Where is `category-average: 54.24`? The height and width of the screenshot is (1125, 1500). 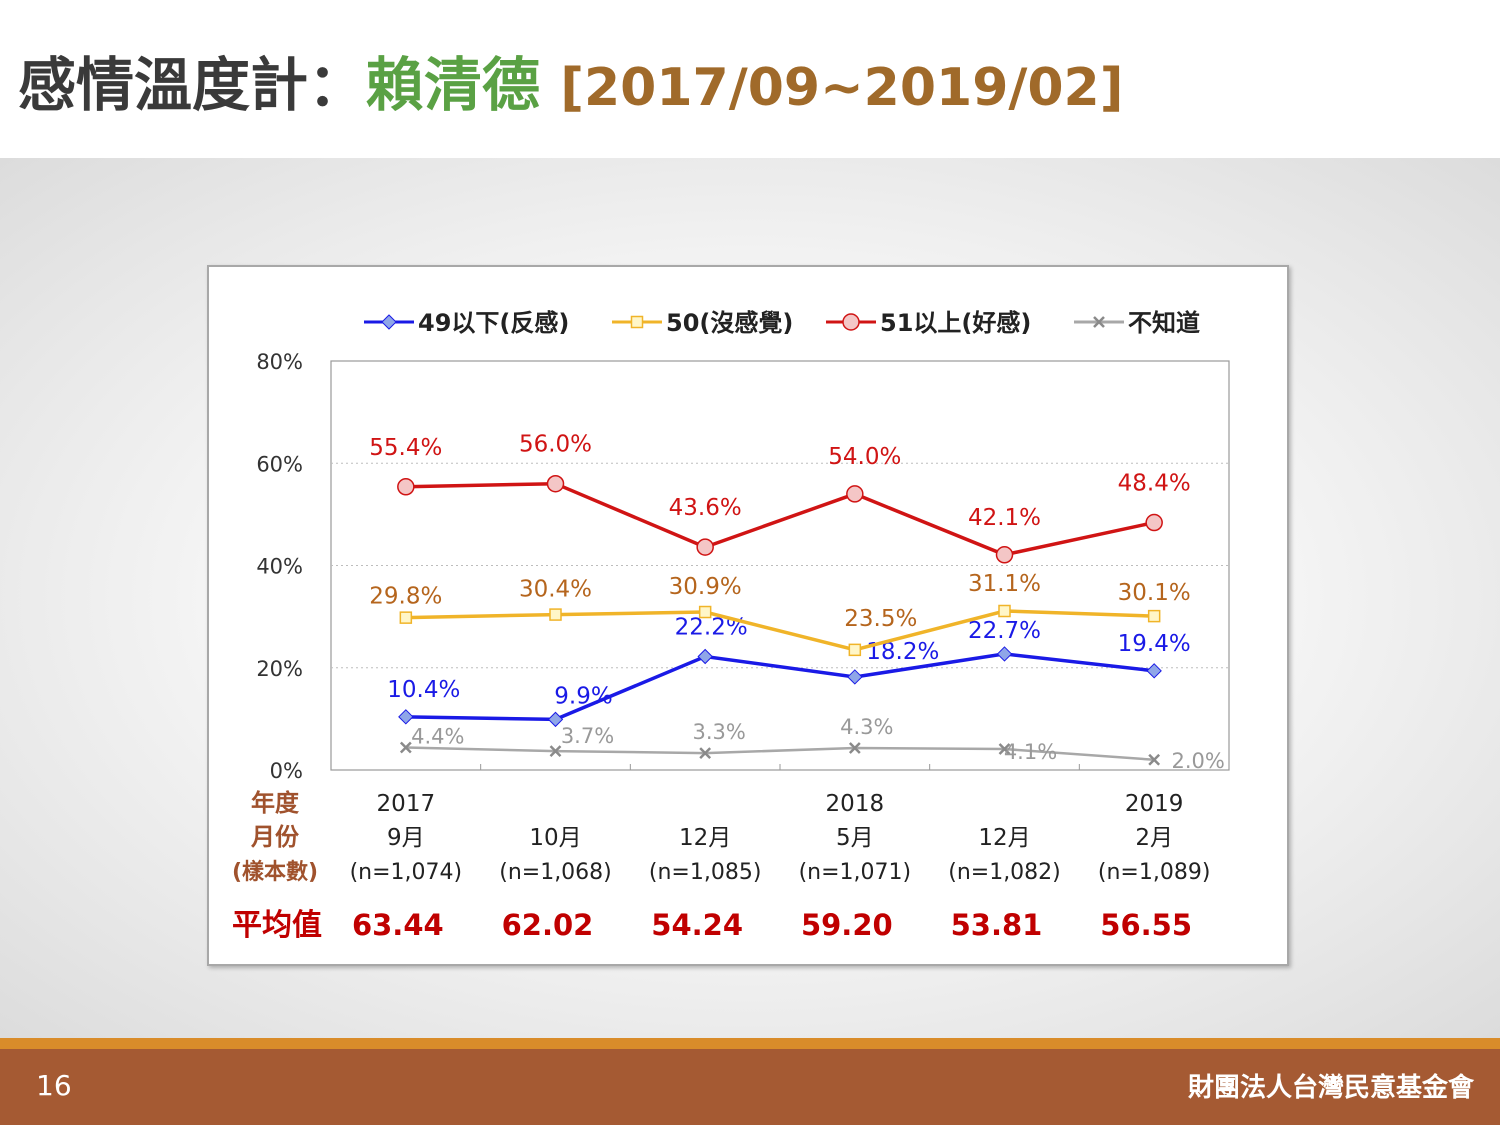 category-average: 54.24 is located at coordinates (697, 925).